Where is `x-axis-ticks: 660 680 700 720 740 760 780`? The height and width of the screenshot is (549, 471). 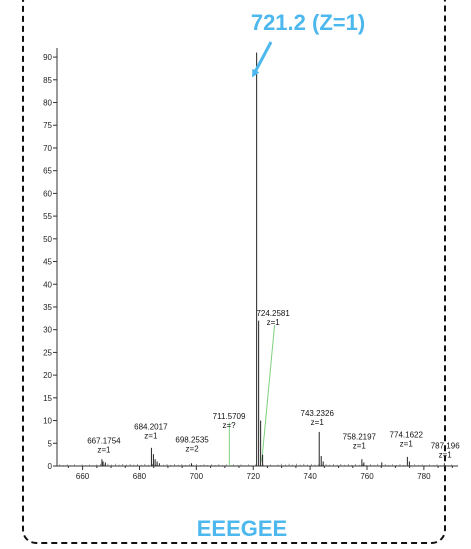 x-axis-ticks: 660 680 700 720 740 760 780 is located at coordinates (260, 473).